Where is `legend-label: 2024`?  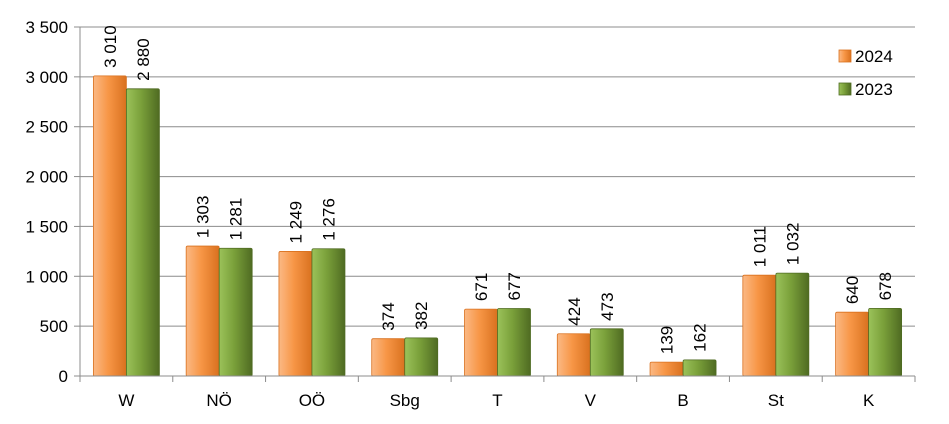
legend-label: 2024 is located at coordinates (874, 56).